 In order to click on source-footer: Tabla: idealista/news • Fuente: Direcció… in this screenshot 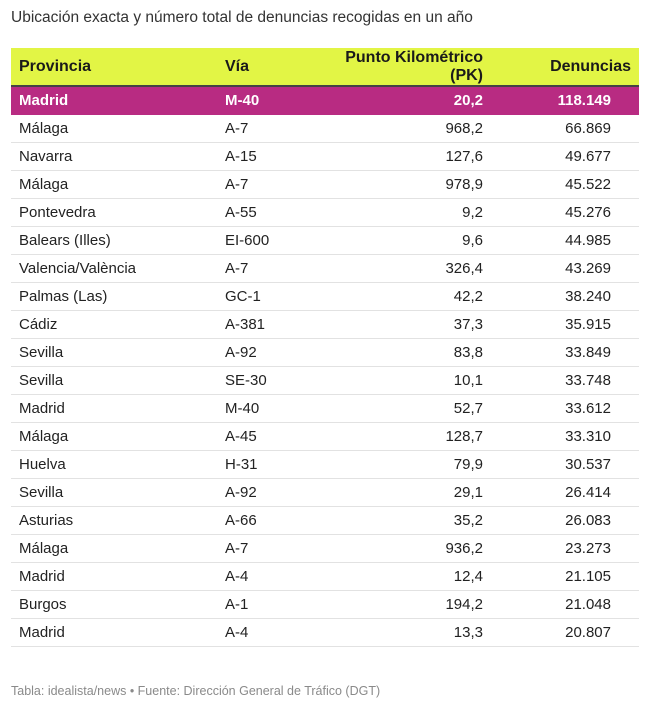, I will do `click(196, 691)`.